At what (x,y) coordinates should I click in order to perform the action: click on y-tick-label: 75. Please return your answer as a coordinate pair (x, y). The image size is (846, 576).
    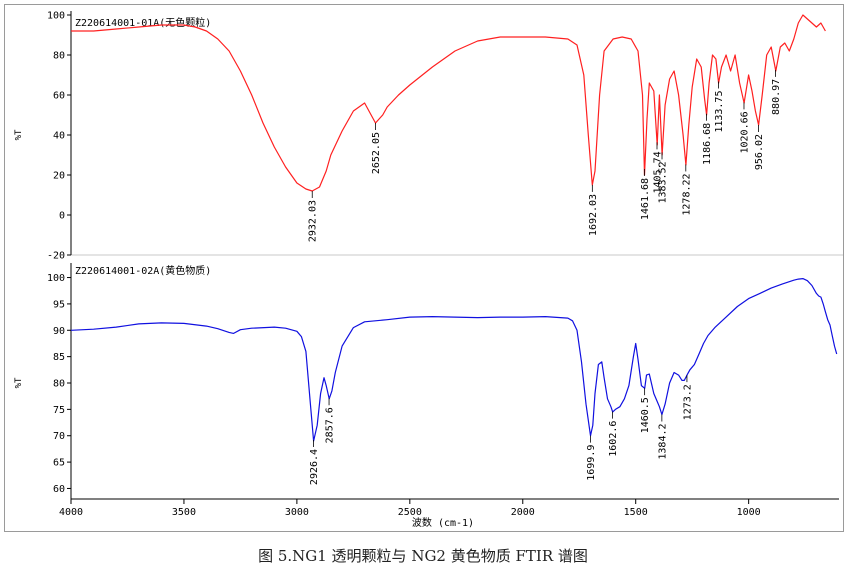
    Looking at the image, I should click on (59, 410).